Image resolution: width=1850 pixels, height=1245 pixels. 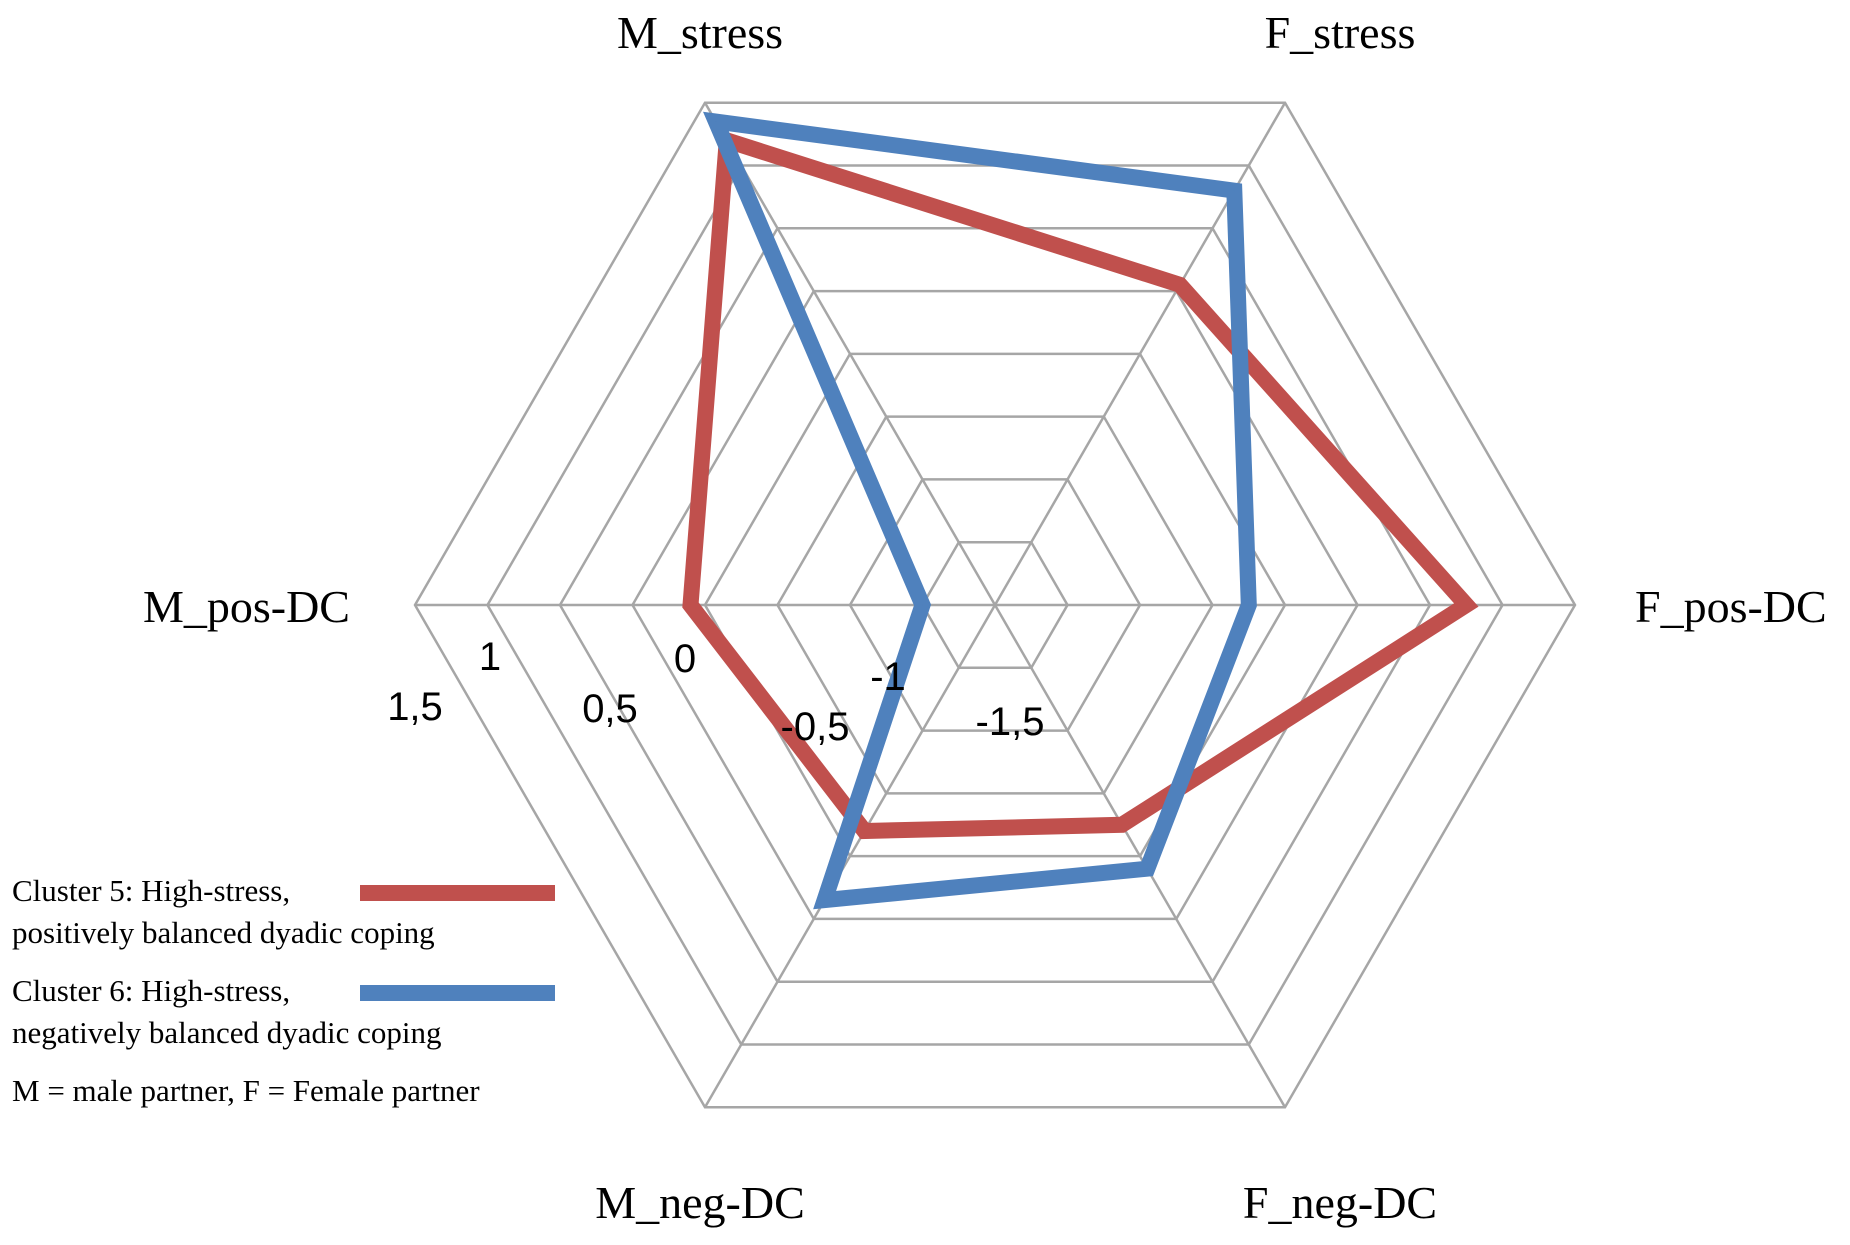 What do you see at coordinates (815, 727) in the screenshot?
I see `tick-label: -0,5` at bounding box center [815, 727].